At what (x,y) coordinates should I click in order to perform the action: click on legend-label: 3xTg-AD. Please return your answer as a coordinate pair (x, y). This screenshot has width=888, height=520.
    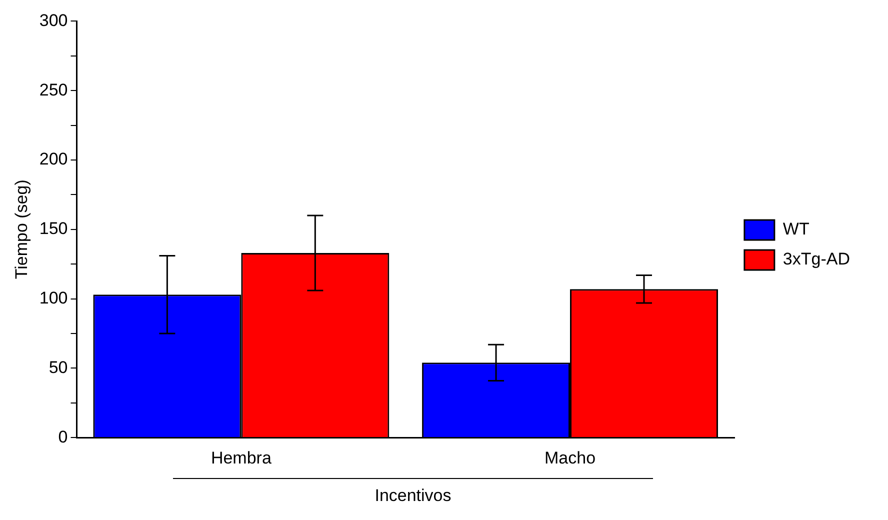
    Looking at the image, I should click on (816, 259).